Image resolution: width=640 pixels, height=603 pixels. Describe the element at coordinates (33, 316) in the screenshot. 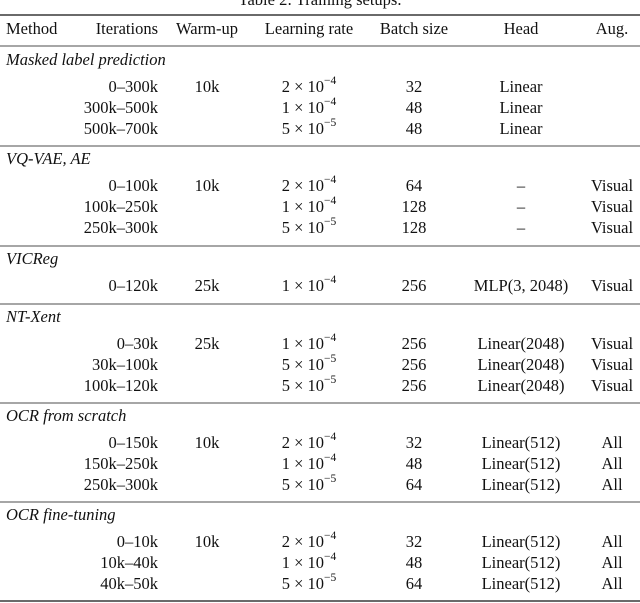

I see `section-name: NT-Xent` at that location.